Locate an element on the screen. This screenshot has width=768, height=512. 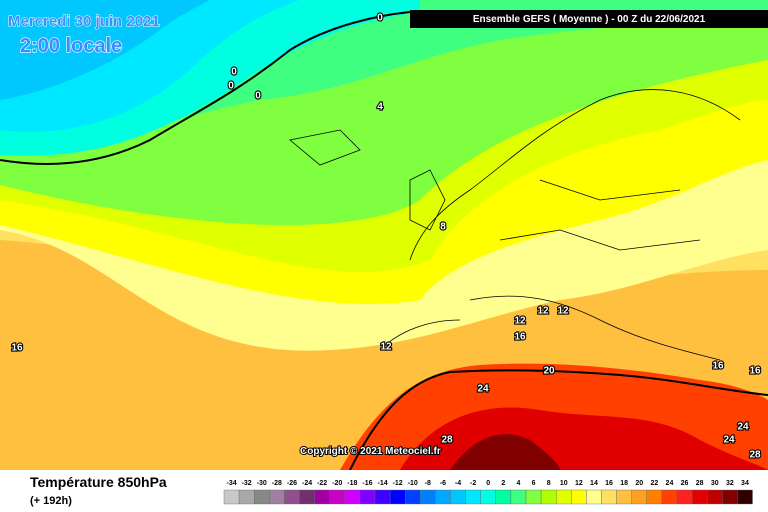
scale-label: 24 is located at coordinates (670, 483).